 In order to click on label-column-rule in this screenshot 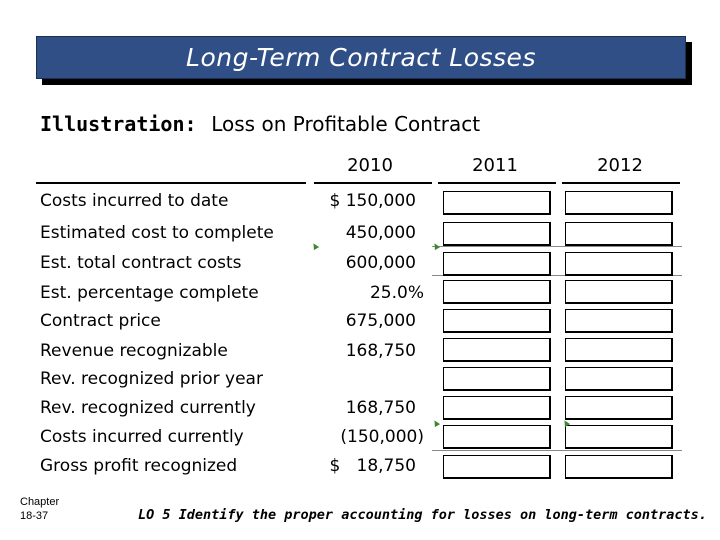, I will do `click(171, 183)`.